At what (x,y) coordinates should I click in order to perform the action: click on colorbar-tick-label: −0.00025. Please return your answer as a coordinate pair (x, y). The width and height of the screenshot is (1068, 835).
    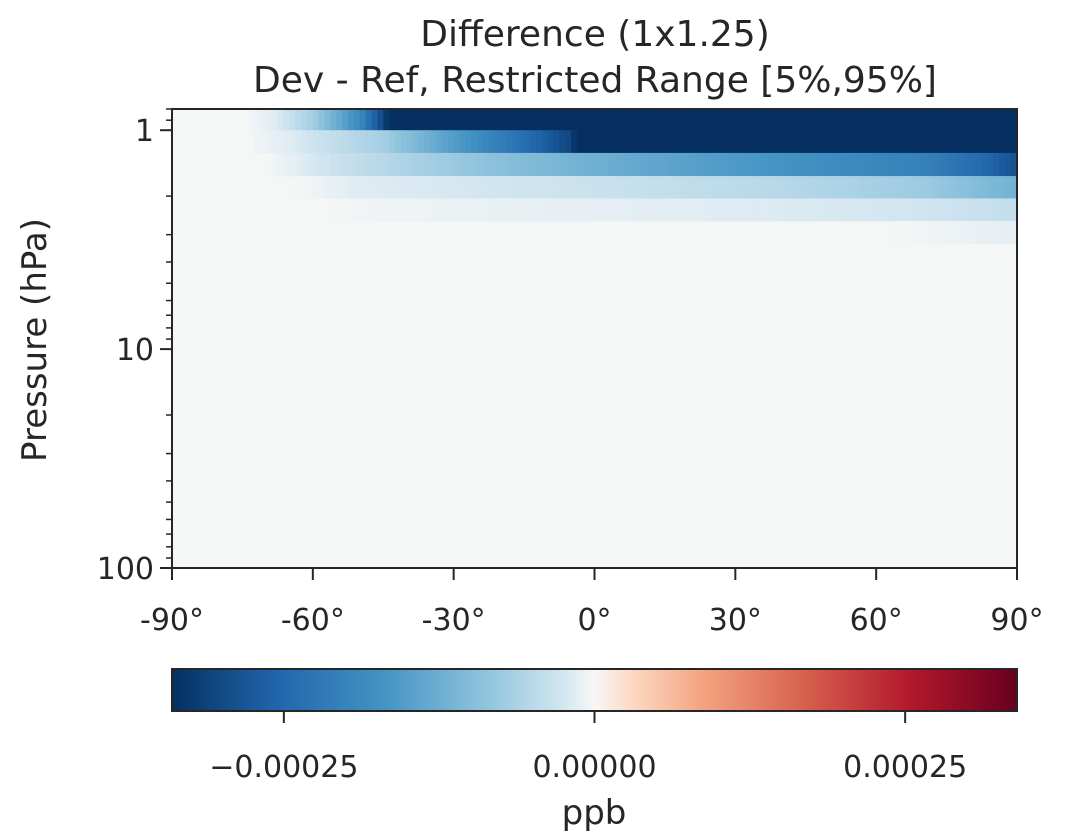
    Looking at the image, I should click on (283, 767).